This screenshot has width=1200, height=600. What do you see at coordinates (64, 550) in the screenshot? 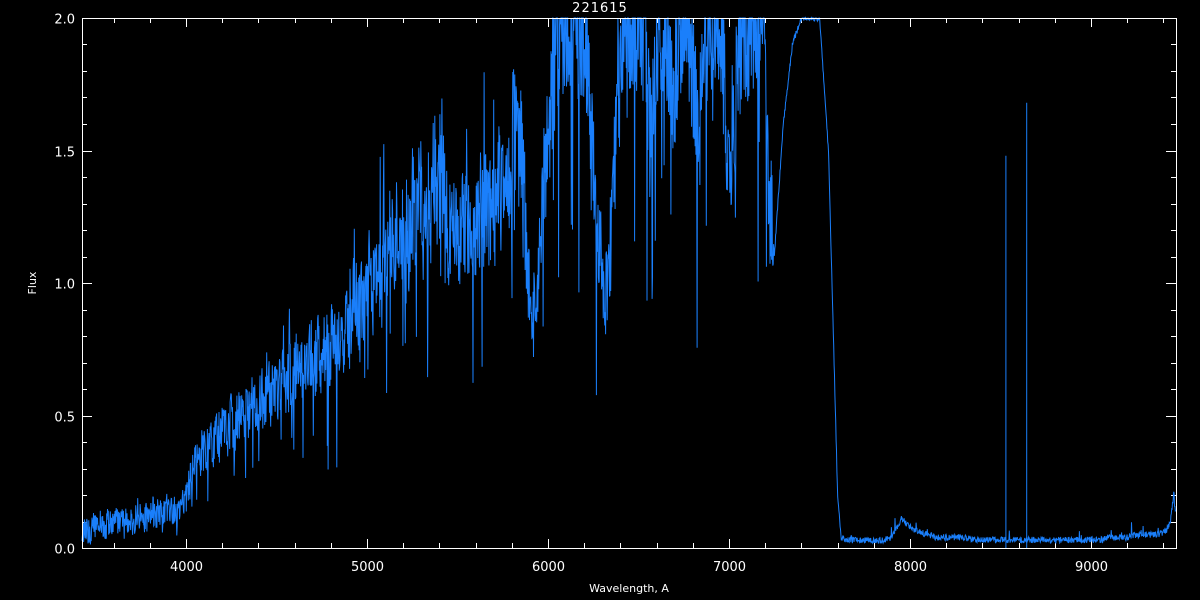
I see `y-tick-label: 0.0` at bounding box center [64, 550].